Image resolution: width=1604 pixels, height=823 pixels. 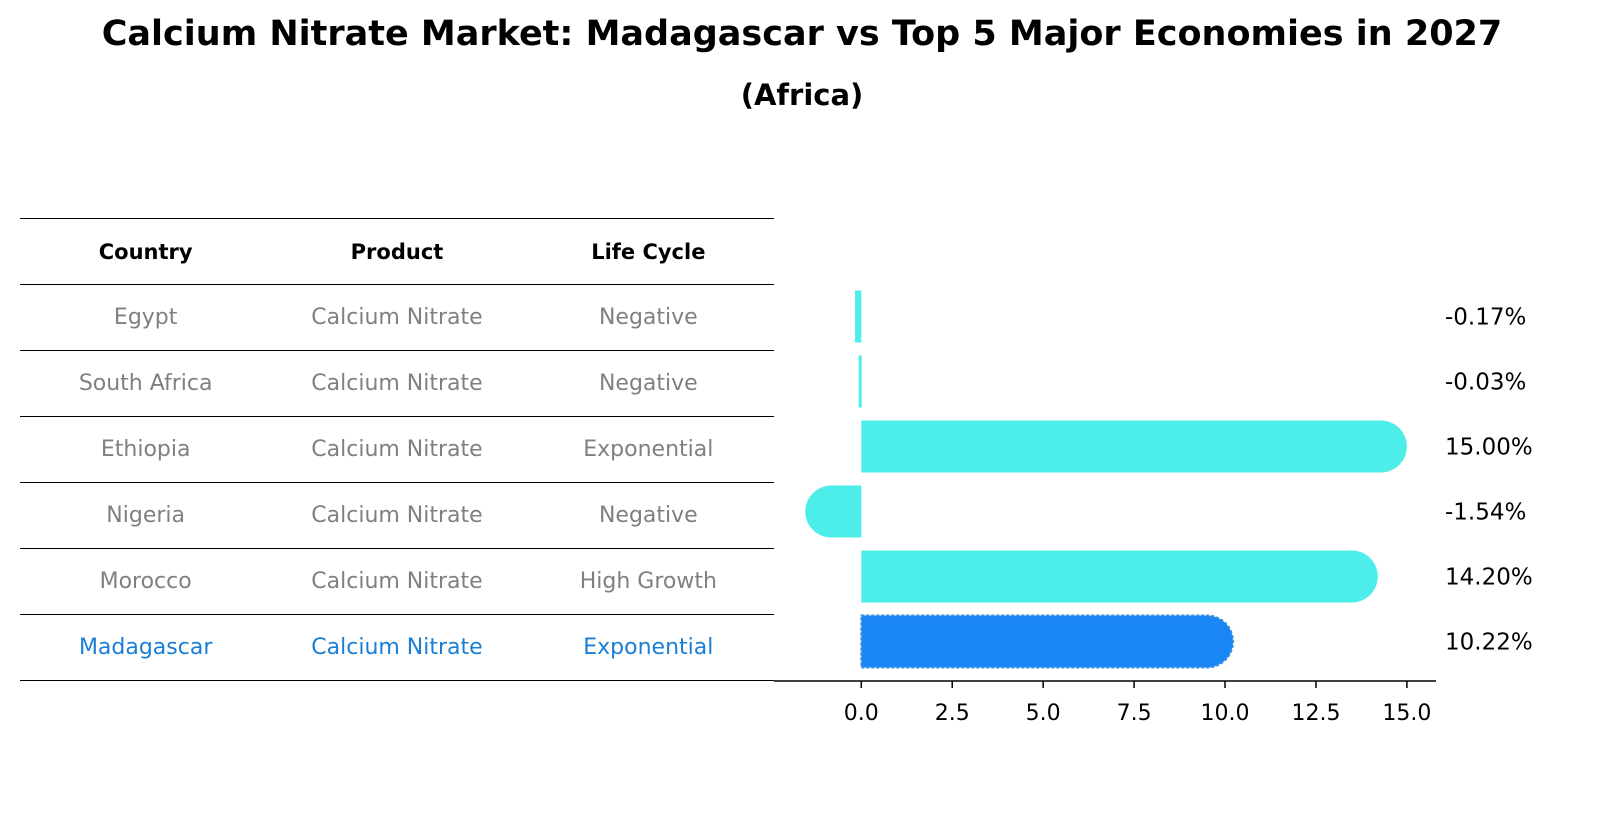 I want to click on country-cell: Egypt, so click(x=145, y=317).